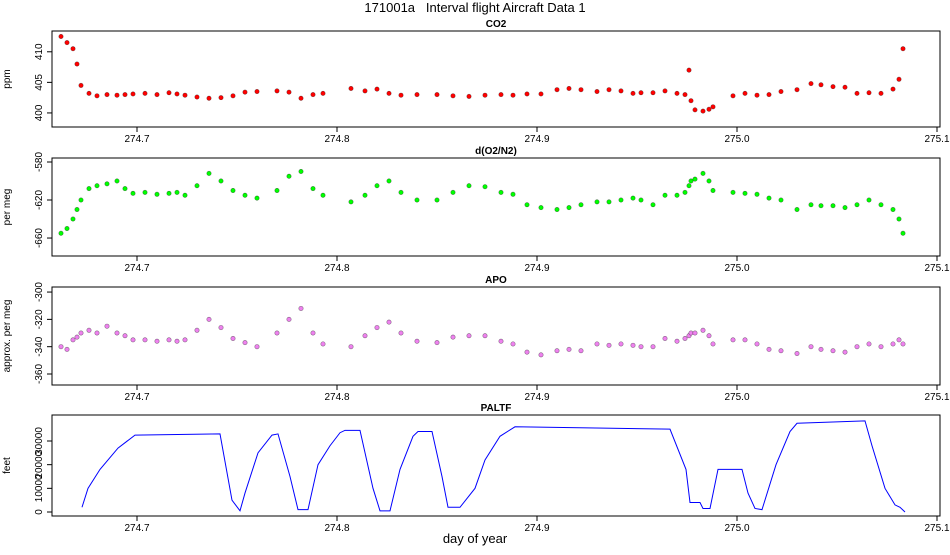 This screenshot has height=555, width=950. What do you see at coordinates (736, 139) in the screenshot?
I see `x-tick-label: 275.0` at bounding box center [736, 139].